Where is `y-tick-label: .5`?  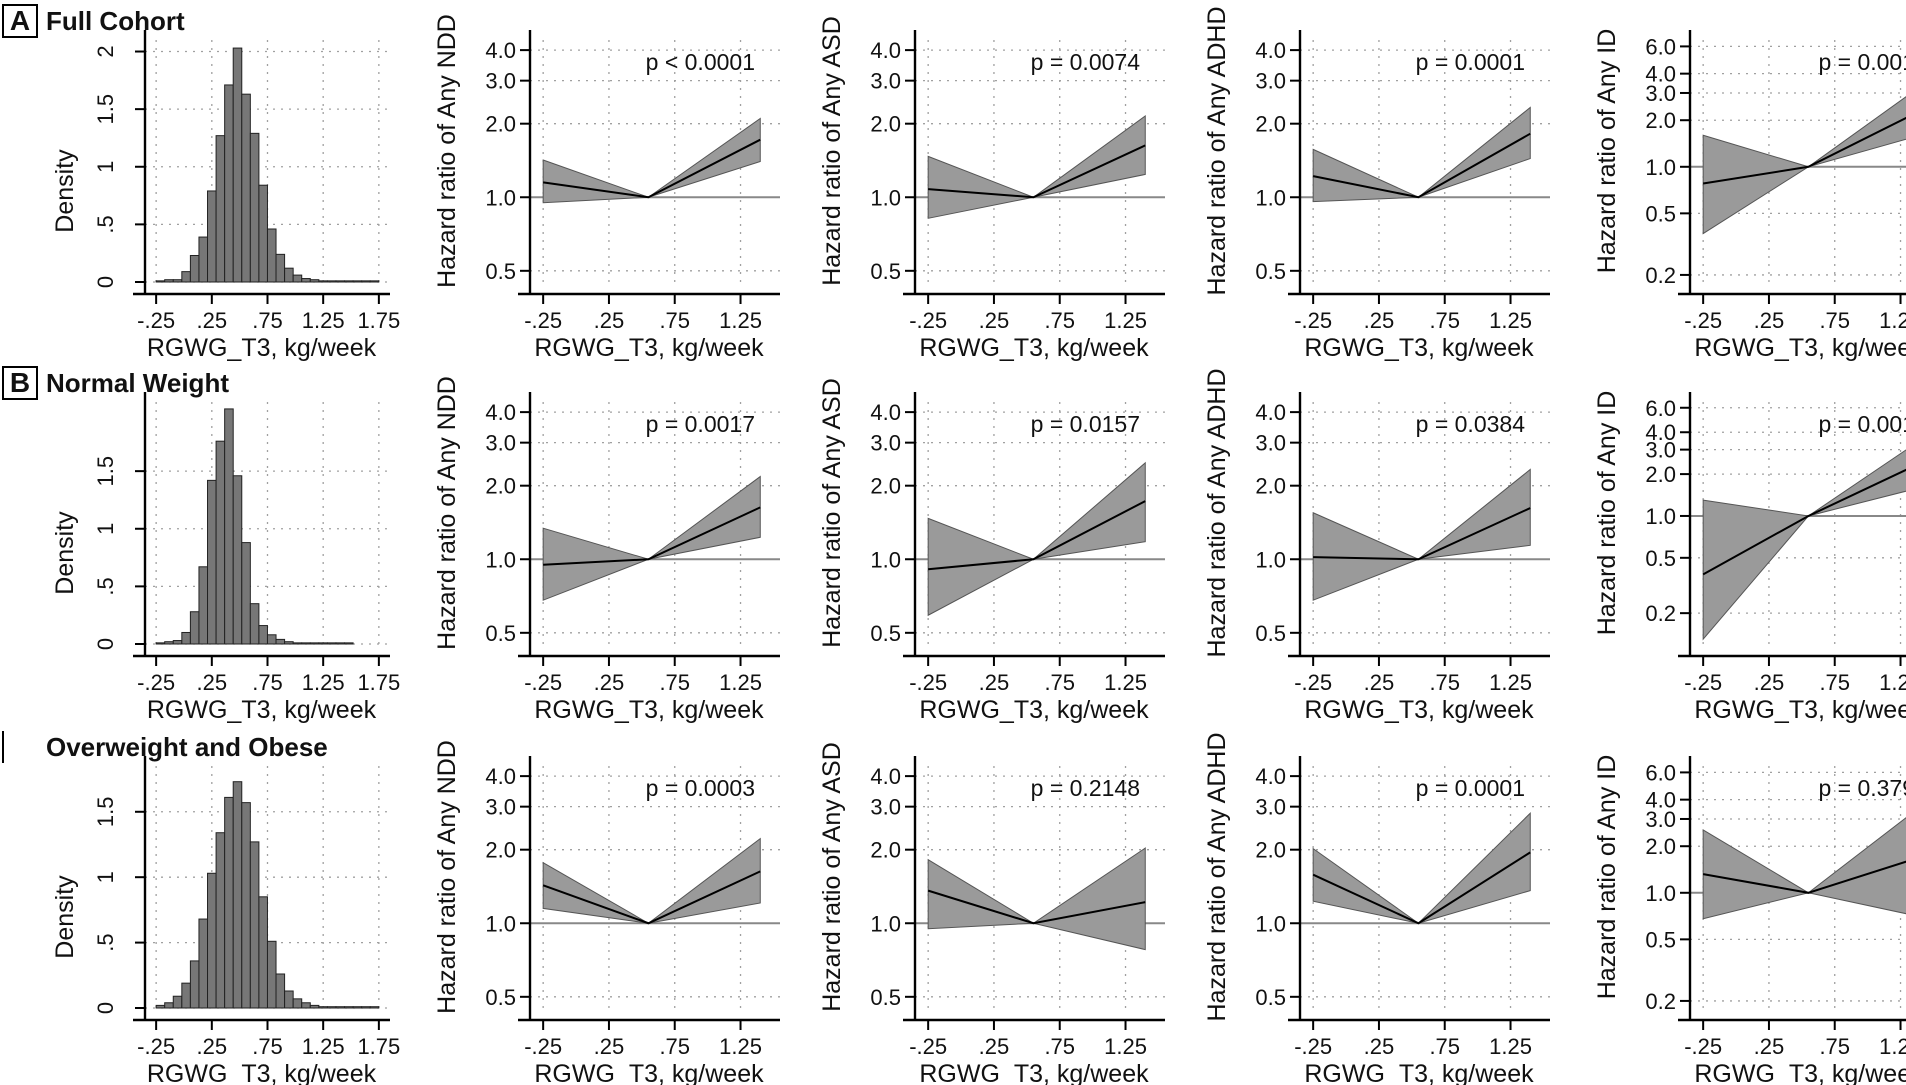
y-tick-label: .5 is located at coordinates (105, 942).